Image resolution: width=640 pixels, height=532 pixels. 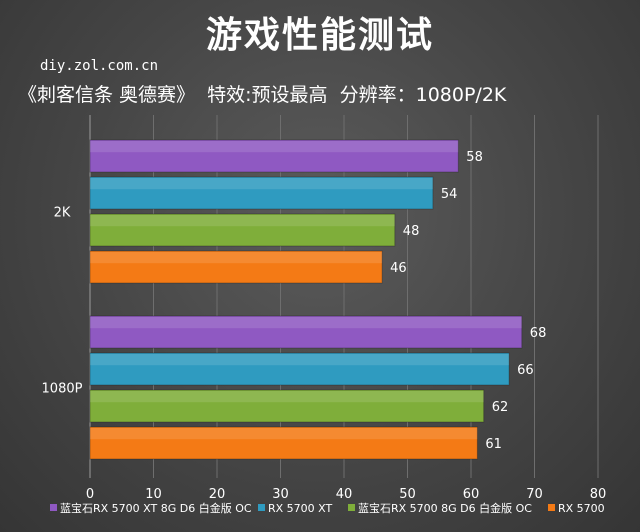 I want to click on data-label: 61, so click(x=493, y=444).